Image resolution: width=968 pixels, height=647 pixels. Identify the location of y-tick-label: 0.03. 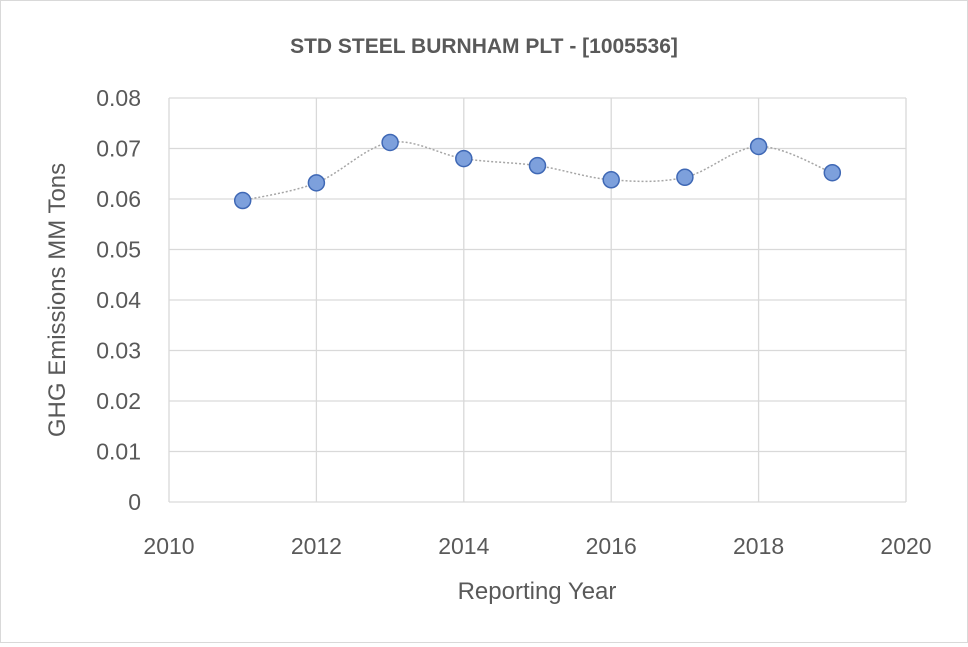
(118, 351).